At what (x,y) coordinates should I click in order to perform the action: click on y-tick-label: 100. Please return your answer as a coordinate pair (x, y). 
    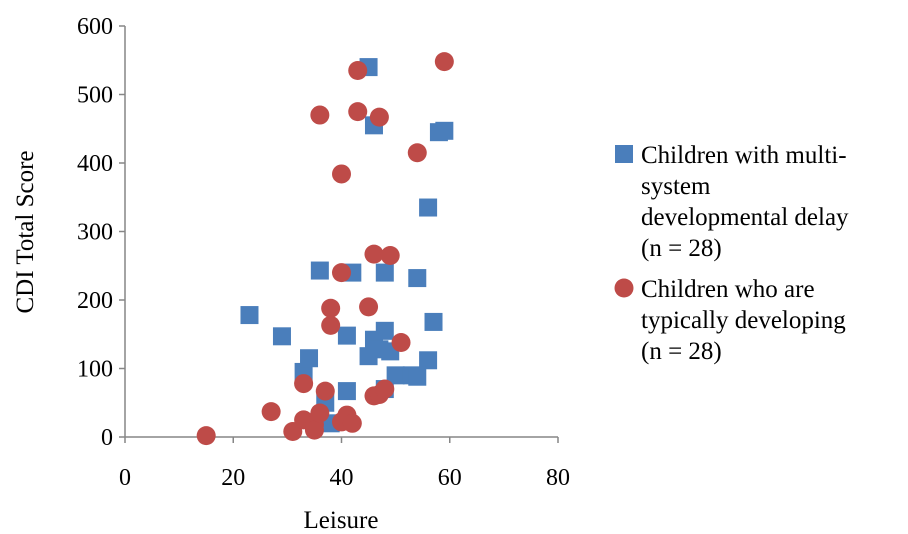
    Looking at the image, I should click on (95, 370).